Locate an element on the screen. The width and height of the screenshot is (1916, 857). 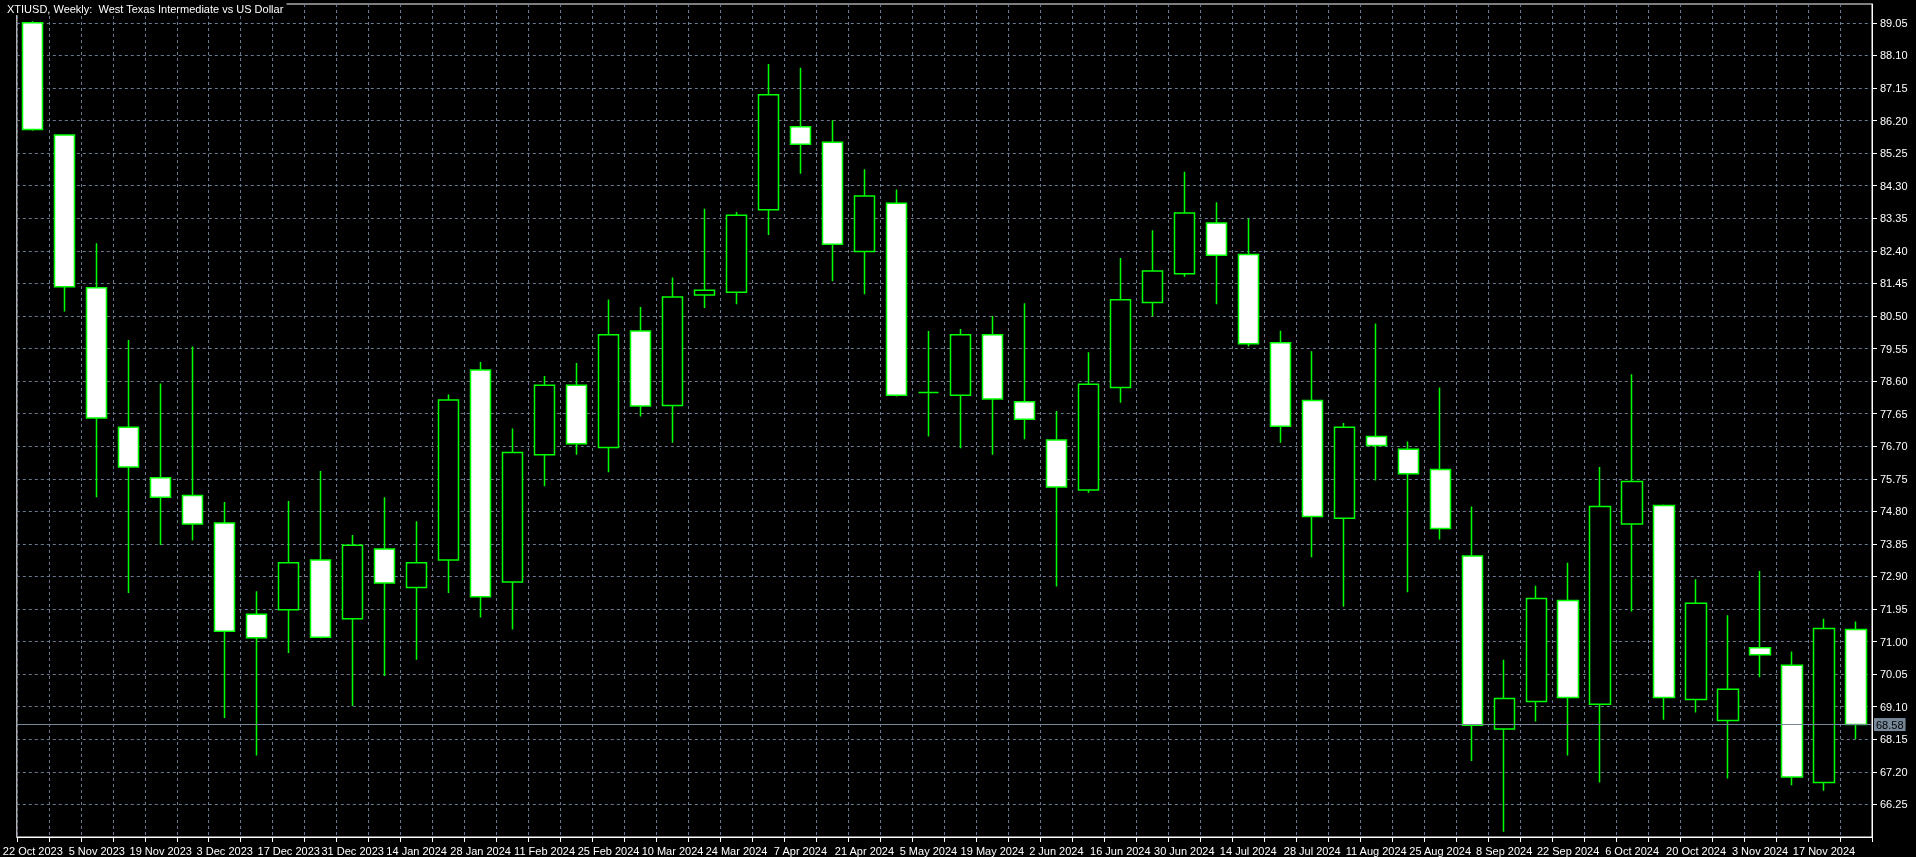
y-tick-label: 66.25 is located at coordinates (1894, 804).